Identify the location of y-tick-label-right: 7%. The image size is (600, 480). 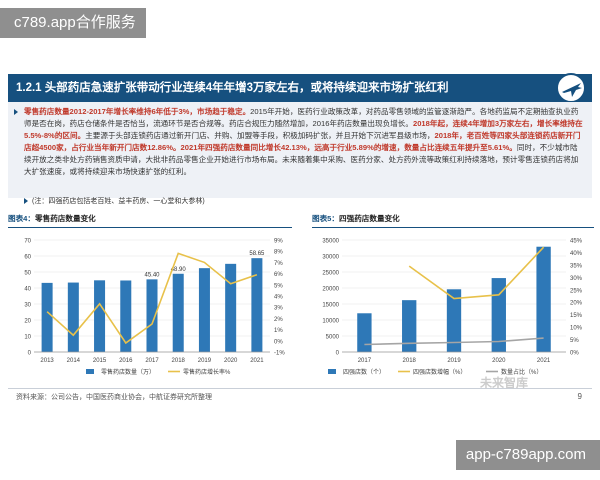
(278, 264).